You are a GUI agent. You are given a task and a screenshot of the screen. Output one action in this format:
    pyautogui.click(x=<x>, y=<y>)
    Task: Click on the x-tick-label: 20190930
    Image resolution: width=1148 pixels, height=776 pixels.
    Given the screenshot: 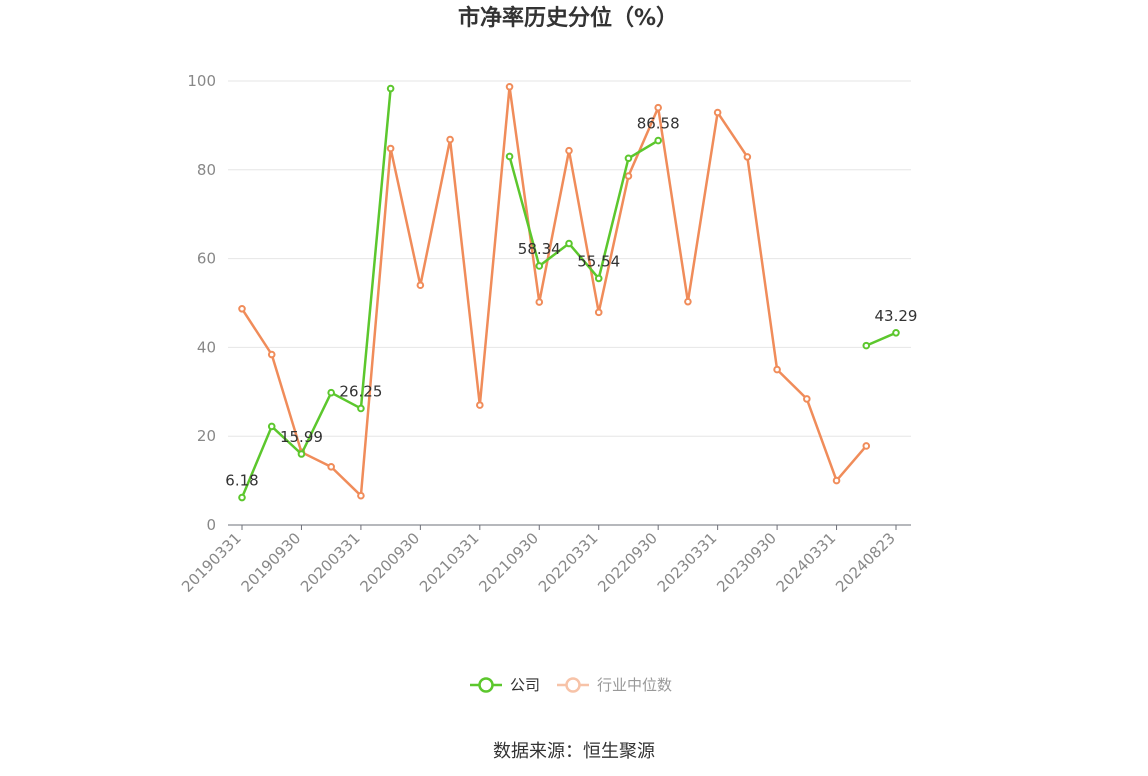 What is the action you would take?
    pyautogui.click(x=271, y=562)
    